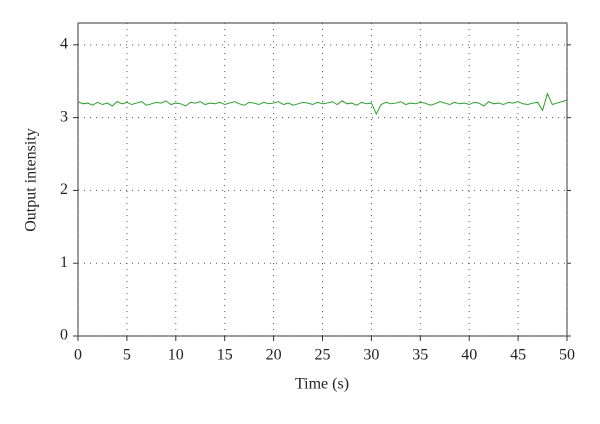  Describe the element at coordinates (322, 384) in the screenshot. I see `x-axis-label: Time (s)` at that location.